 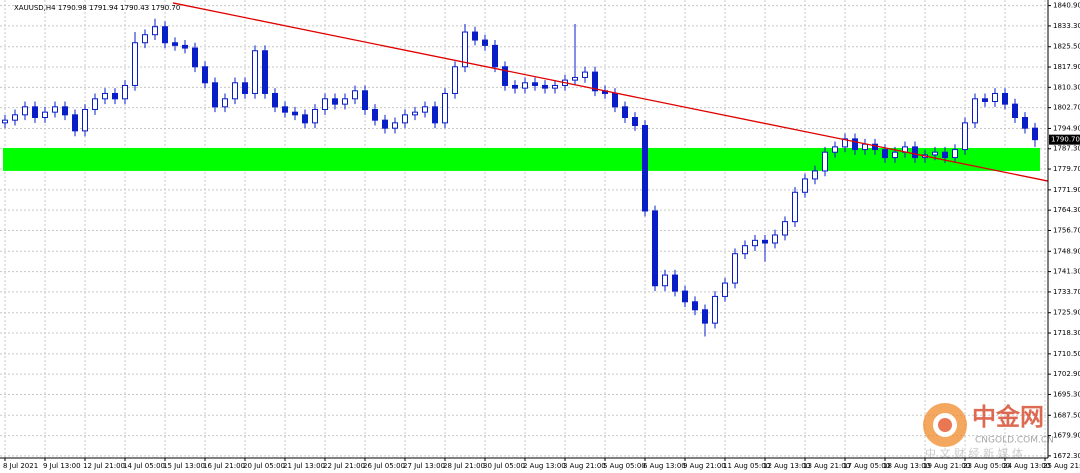 I want to click on y-tick-label: 1764.30, so click(x=1066, y=210).